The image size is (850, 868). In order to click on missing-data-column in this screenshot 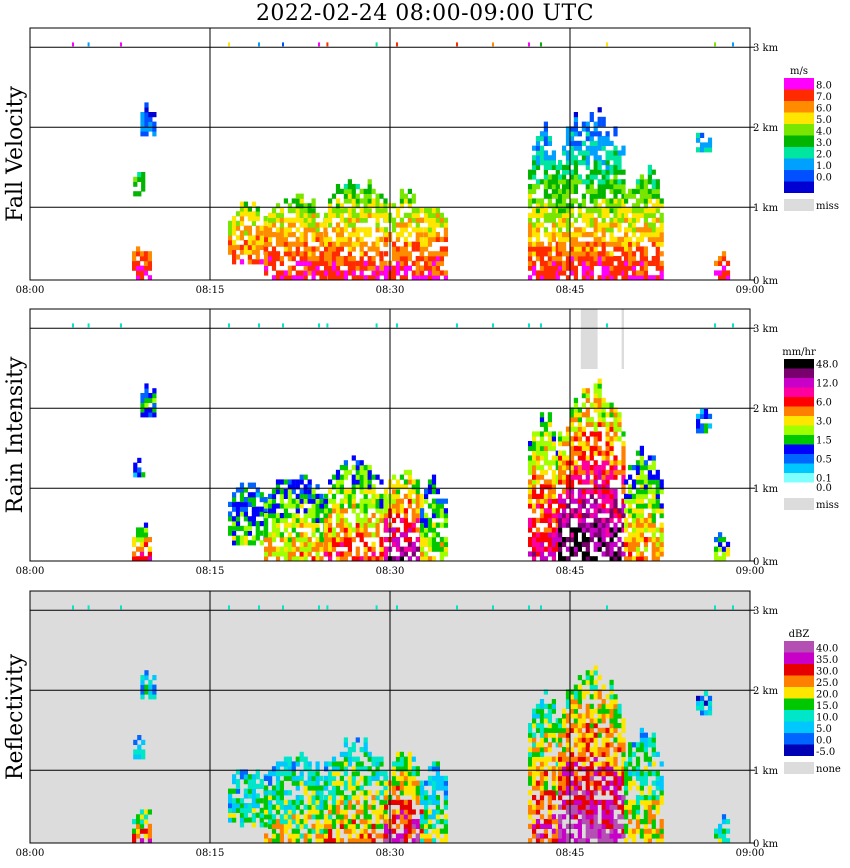, I will do `click(589, 339)`.